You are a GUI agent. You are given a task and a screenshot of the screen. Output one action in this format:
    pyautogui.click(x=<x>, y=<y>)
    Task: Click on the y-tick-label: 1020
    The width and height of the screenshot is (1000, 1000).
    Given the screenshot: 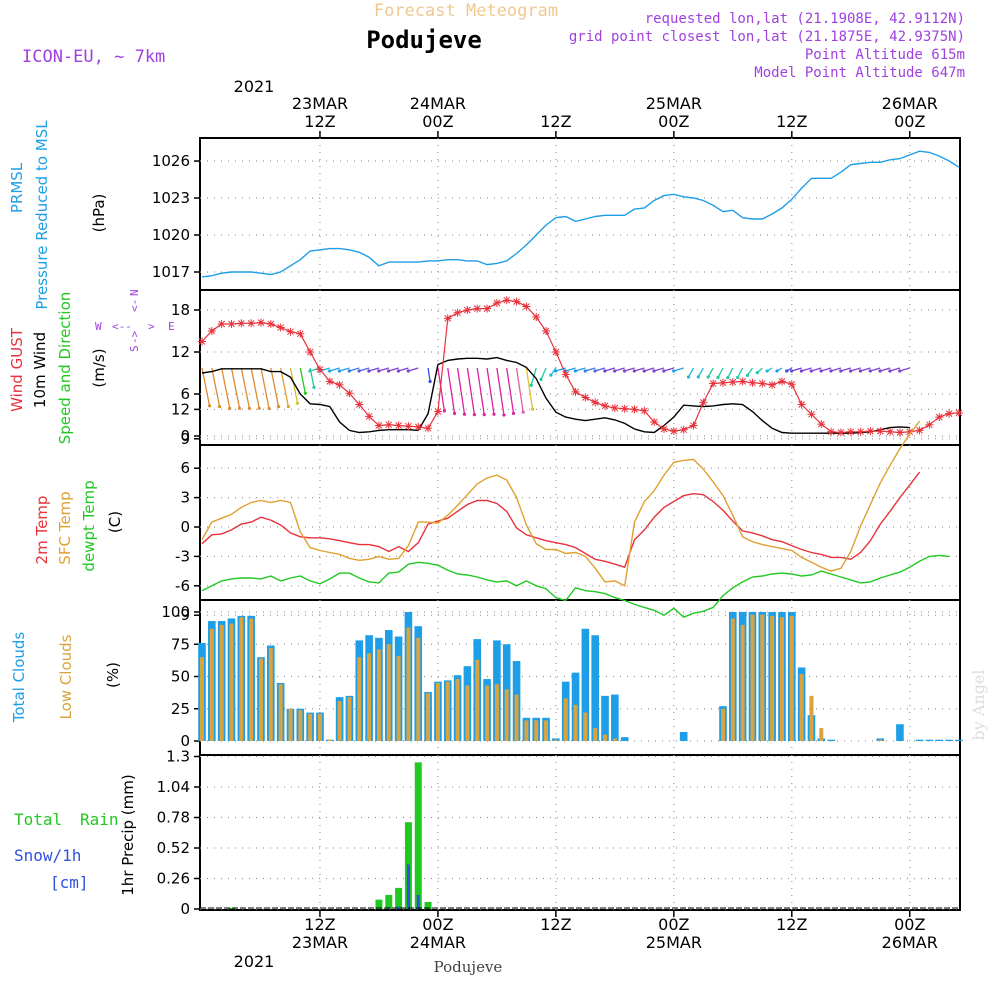 What is the action you would take?
    pyautogui.click(x=171, y=235)
    